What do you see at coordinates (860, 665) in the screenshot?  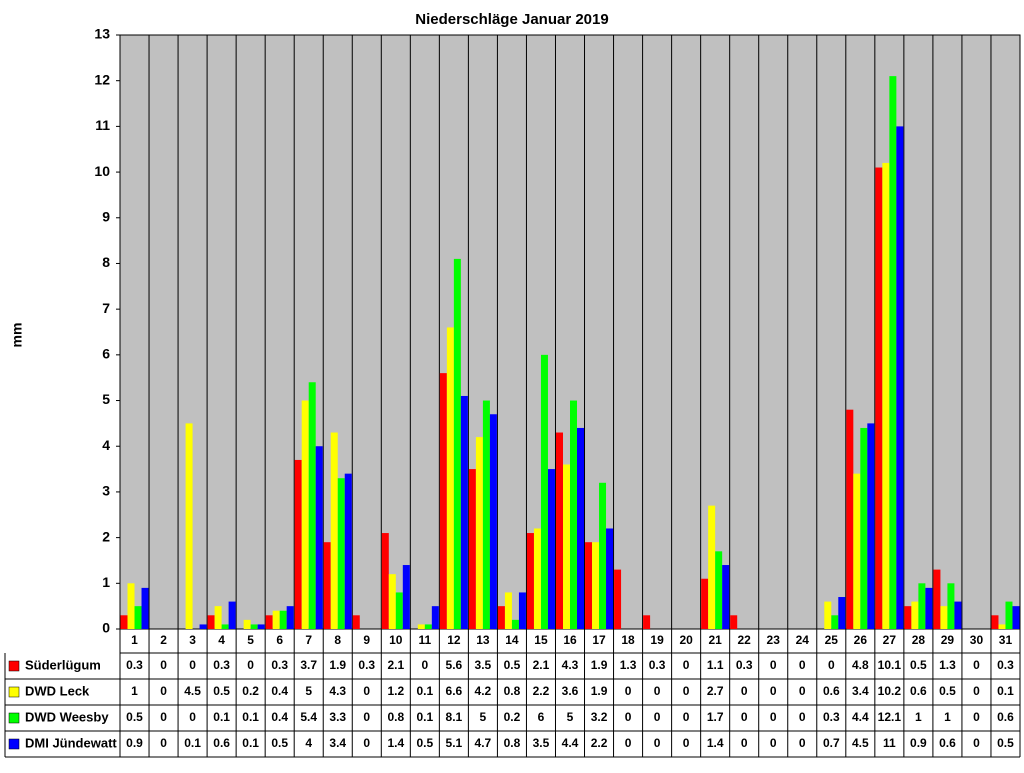 I see `table-value: 4.8` at bounding box center [860, 665].